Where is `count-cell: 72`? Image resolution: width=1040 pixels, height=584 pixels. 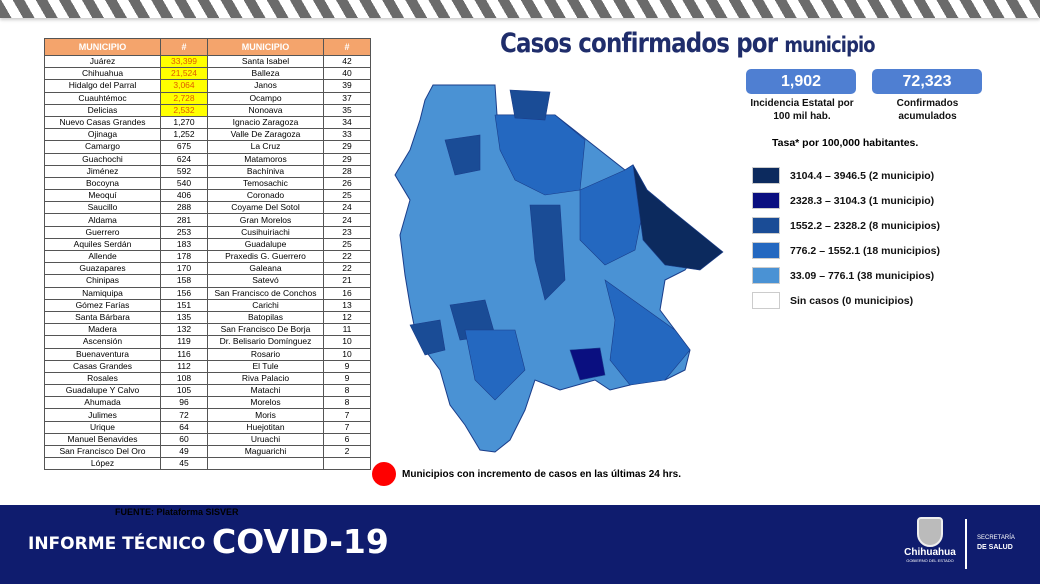
count-cell: 72 is located at coordinates (184, 415).